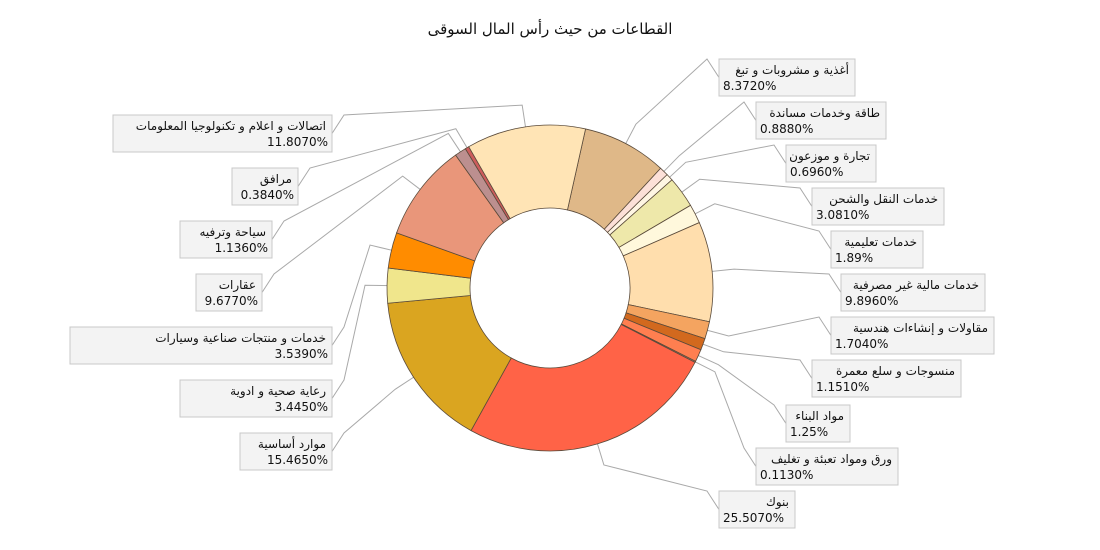  What do you see at coordinates (861, 344) in the screenshot?
I see `slice-label-value: 1.7040%` at bounding box center [861, 344].